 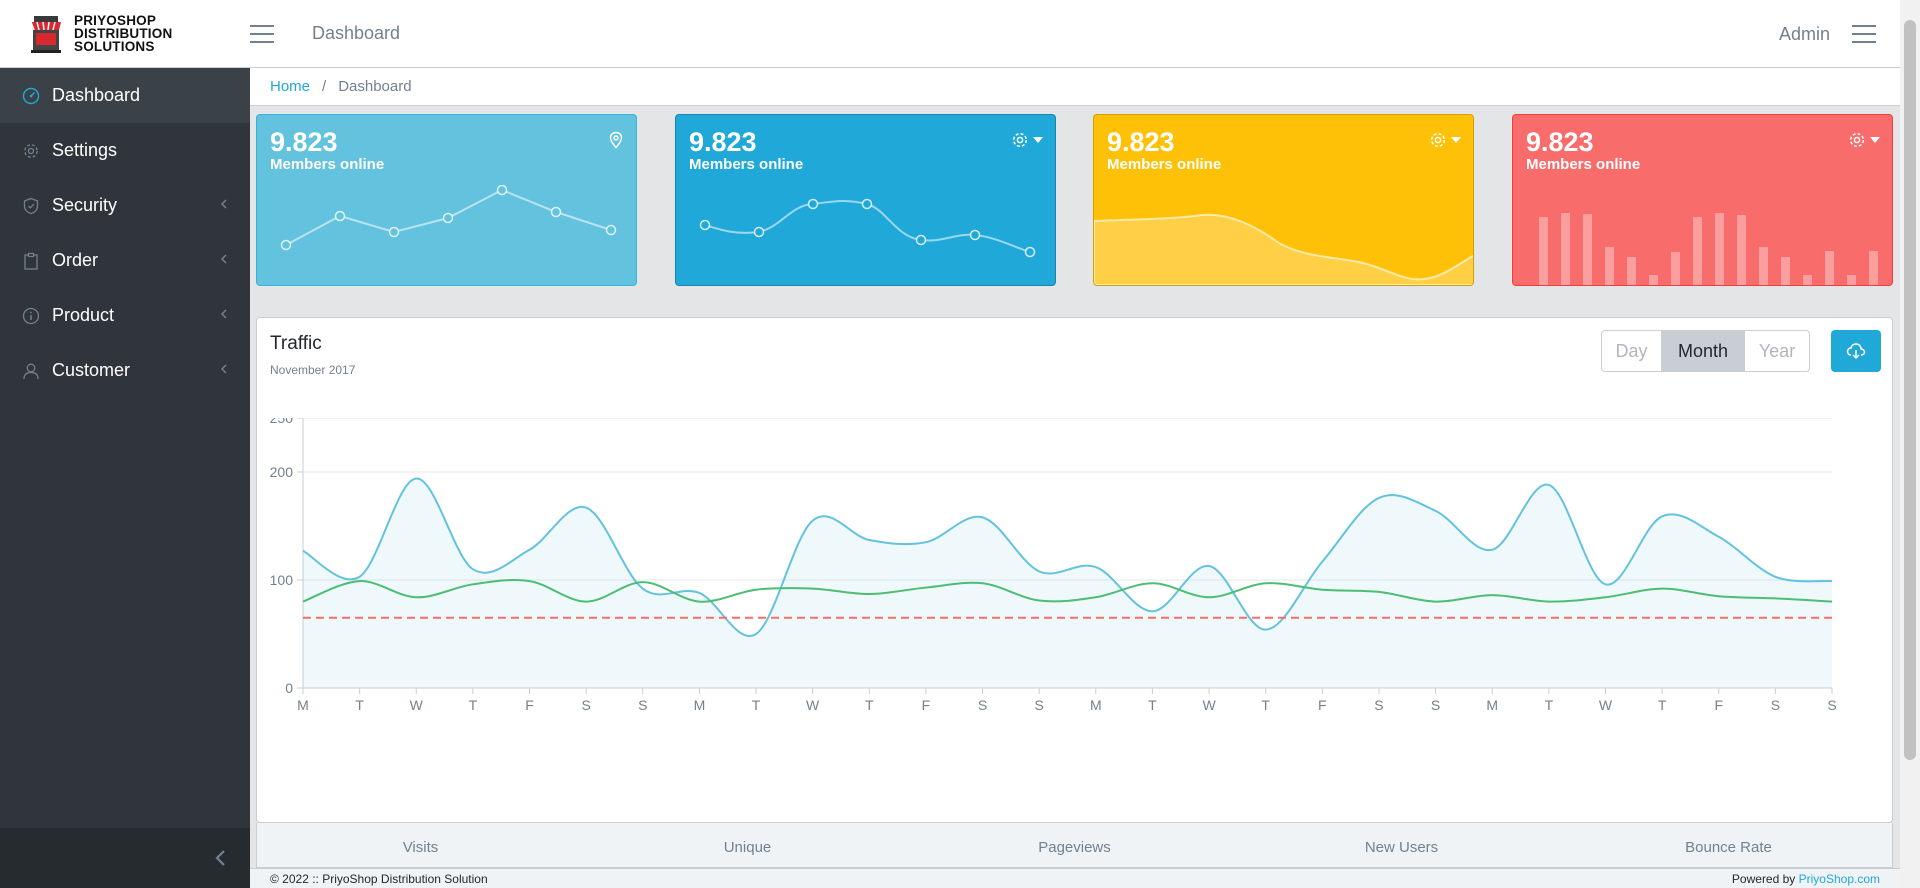 What do you see at coordinates (296, 343) in the screenshot?
I see `traffic-title: Traffic` at bounding box center [296, 343].